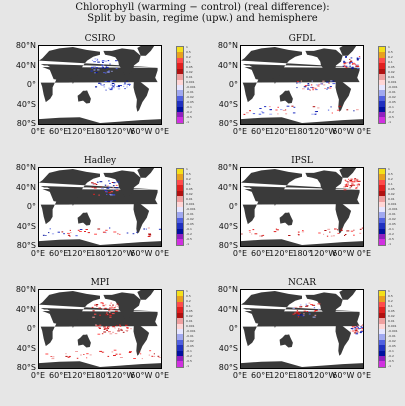 The height and width of the screenshot is (406, 405). What do you see at coordinates (343, 132) in the screenshot?
I see `x-tick-label: 60°W` at bounding box center [343, 132].